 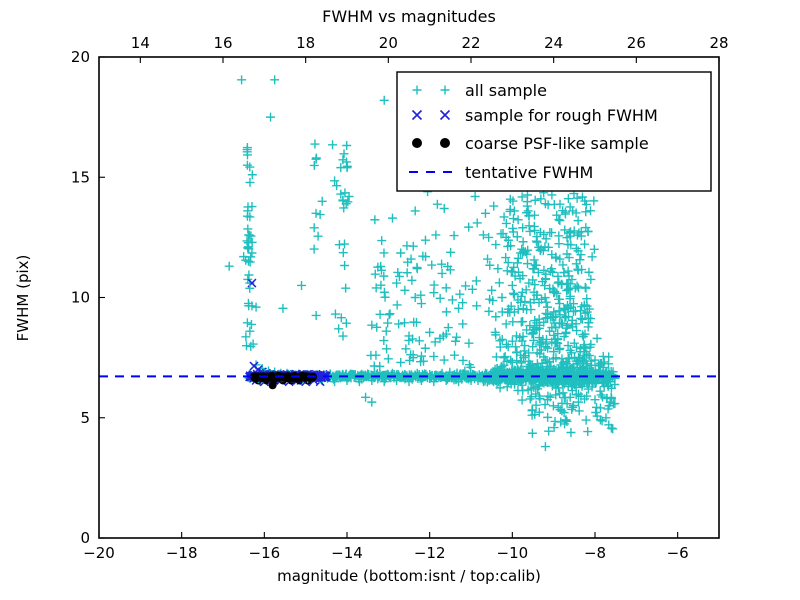 What do you see at coordinates (417, 115) in the screenshot?
I see `x-marker` at bounding box center [417, 115].